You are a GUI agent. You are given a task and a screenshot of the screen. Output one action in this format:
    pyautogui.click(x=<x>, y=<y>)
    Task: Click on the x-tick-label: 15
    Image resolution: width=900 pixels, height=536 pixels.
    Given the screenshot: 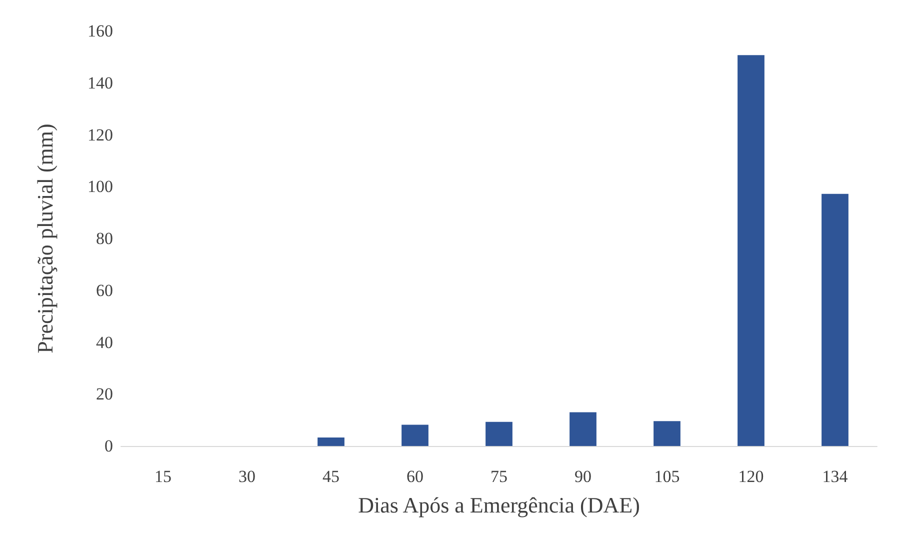 What is the action you would take?
    pyautogui.click(x=163, y=476)
    